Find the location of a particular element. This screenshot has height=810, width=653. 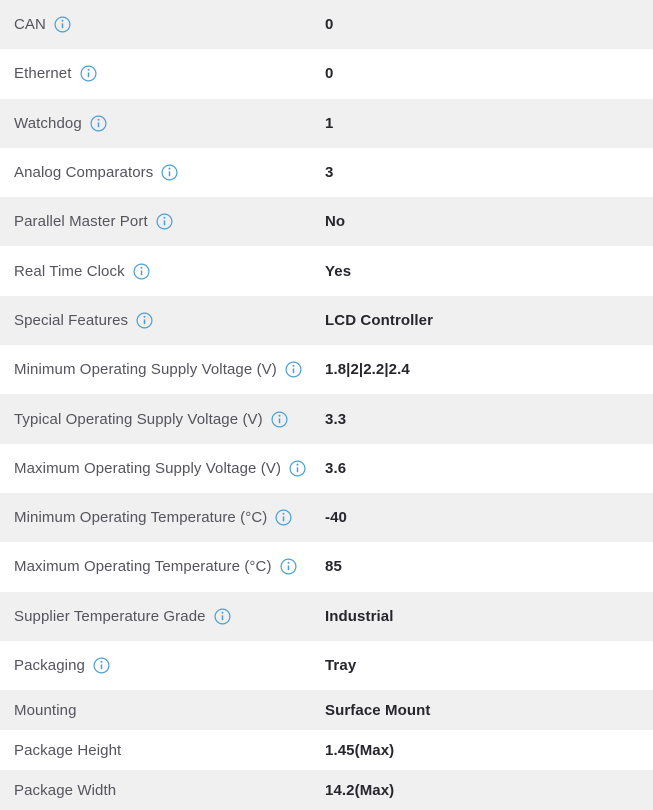

table-row: Analog Comparators 3 is located at coordinates (326, 172).